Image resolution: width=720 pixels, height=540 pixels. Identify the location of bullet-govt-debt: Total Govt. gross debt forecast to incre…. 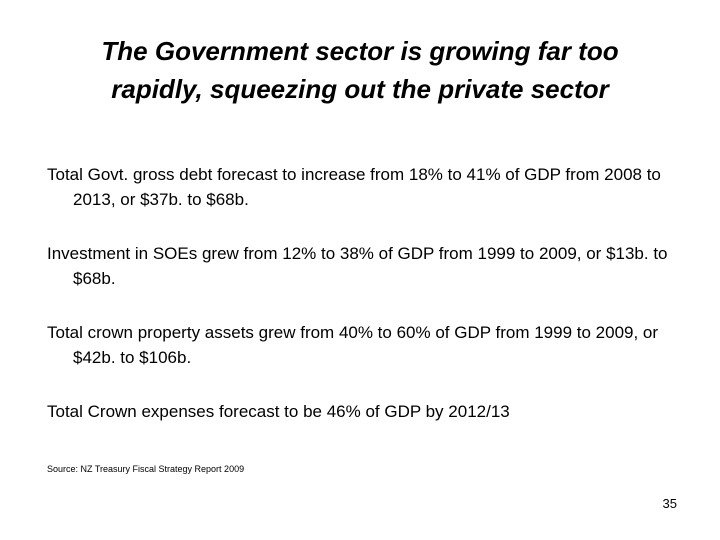
(354, 187).